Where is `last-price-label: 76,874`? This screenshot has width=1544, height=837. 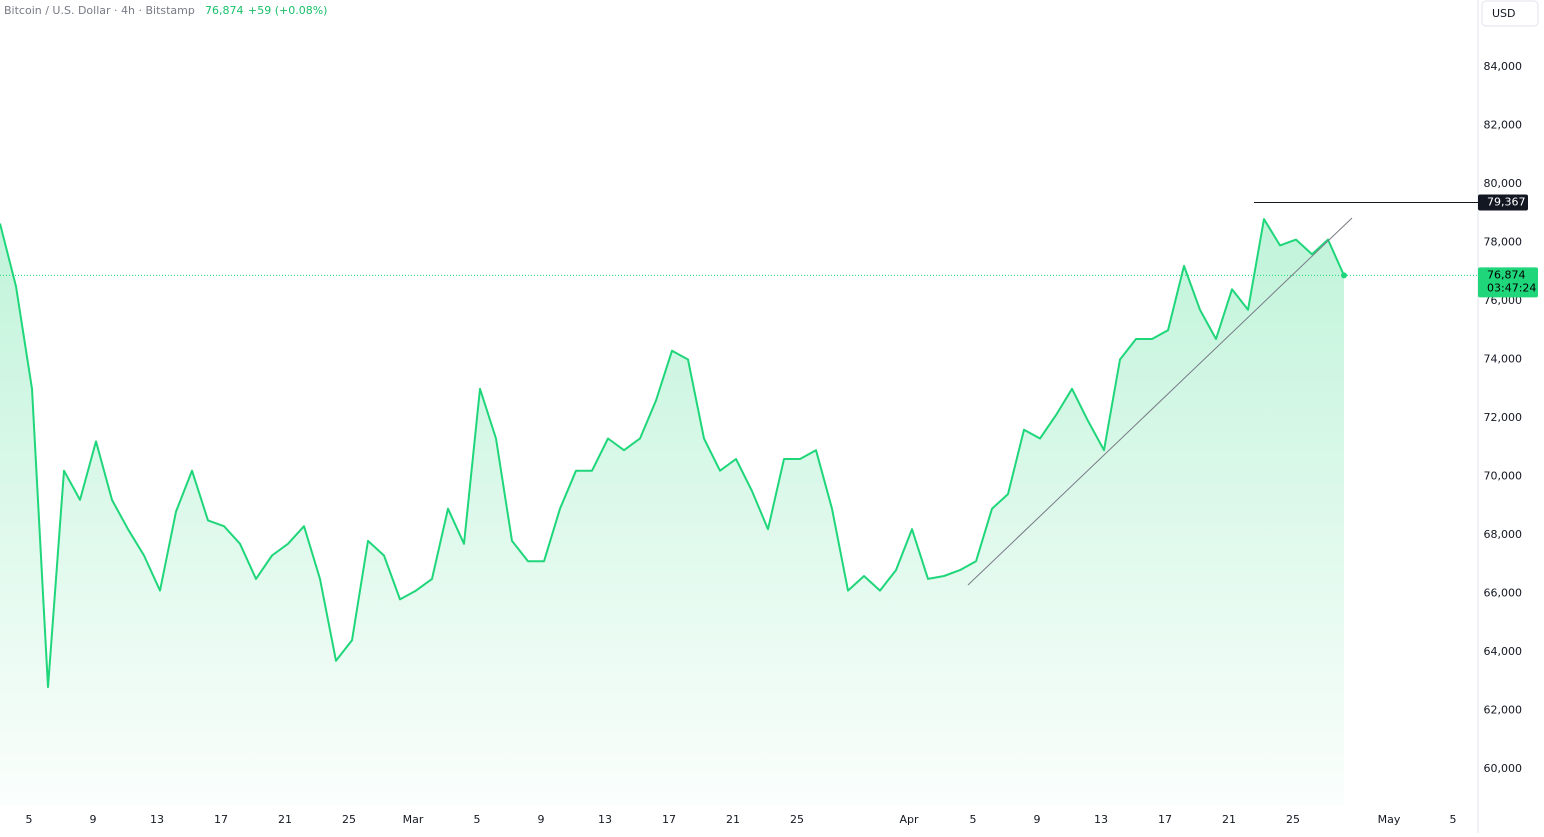
last-price-label: 76,874 is located at coordinates (1506, 274).